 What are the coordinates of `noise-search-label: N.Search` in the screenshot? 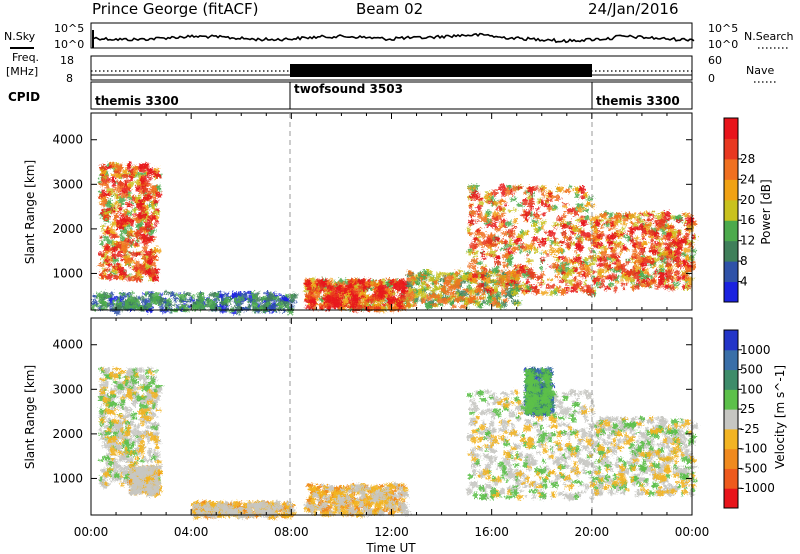 It's located at (769, 36).